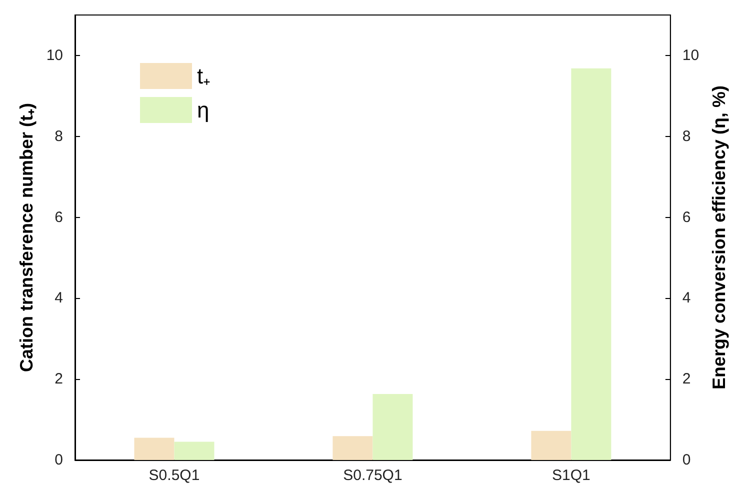 Image resolution: width=736 pixels, height=488 pixels. Describe the element at coordinates (372, 475) in the screenshot. I see `x-tick-label: S0.75Q1` at that location.